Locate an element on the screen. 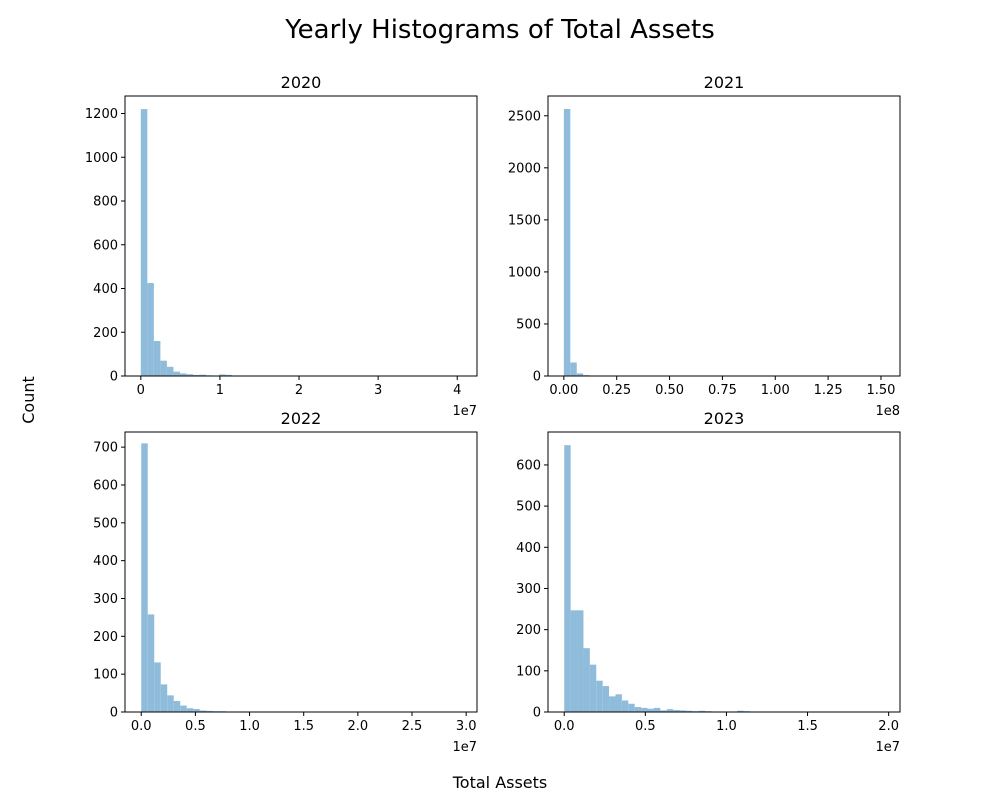 The height and width of the screenshot is (800, 1000). figure-ylabel: Count is located at coordinates (28, 400).